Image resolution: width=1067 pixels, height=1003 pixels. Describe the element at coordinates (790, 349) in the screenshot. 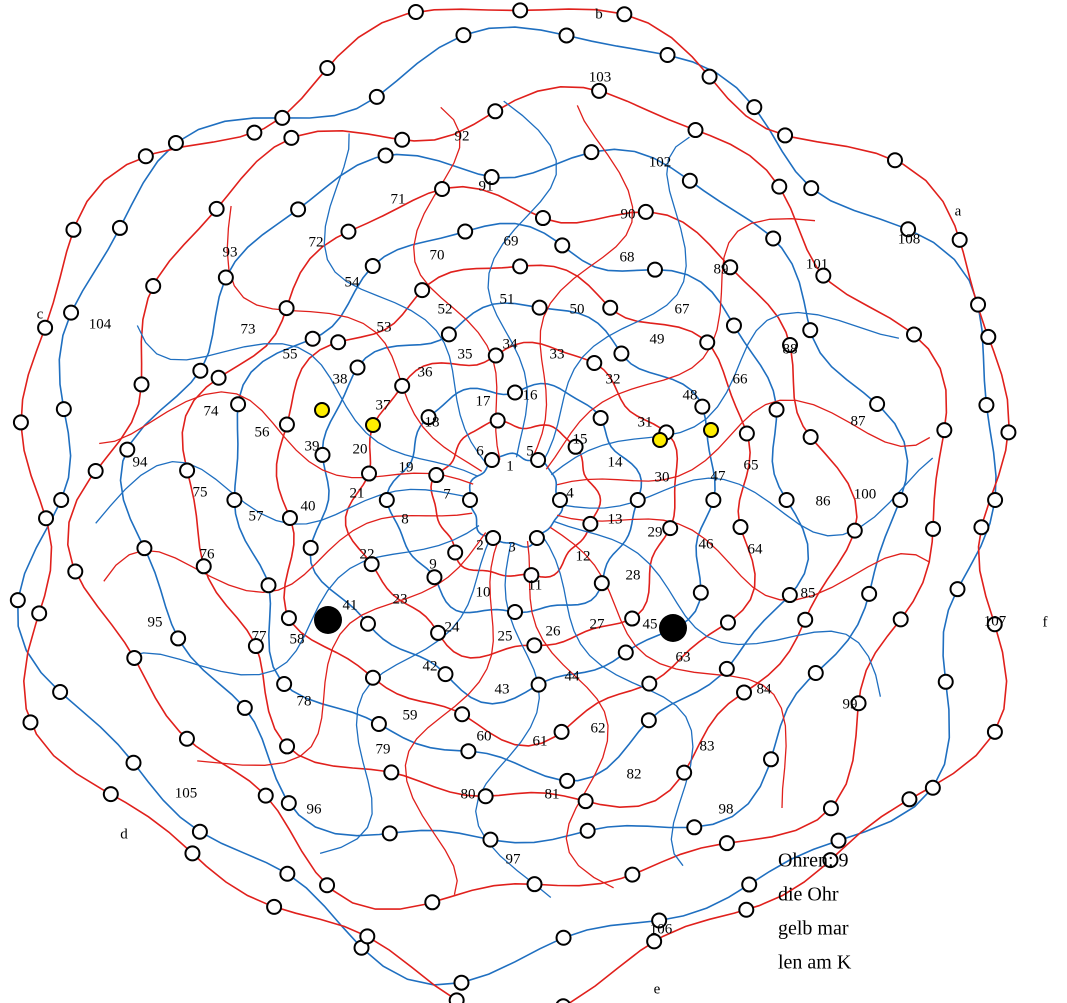

I see `node-label: 88` at that location.